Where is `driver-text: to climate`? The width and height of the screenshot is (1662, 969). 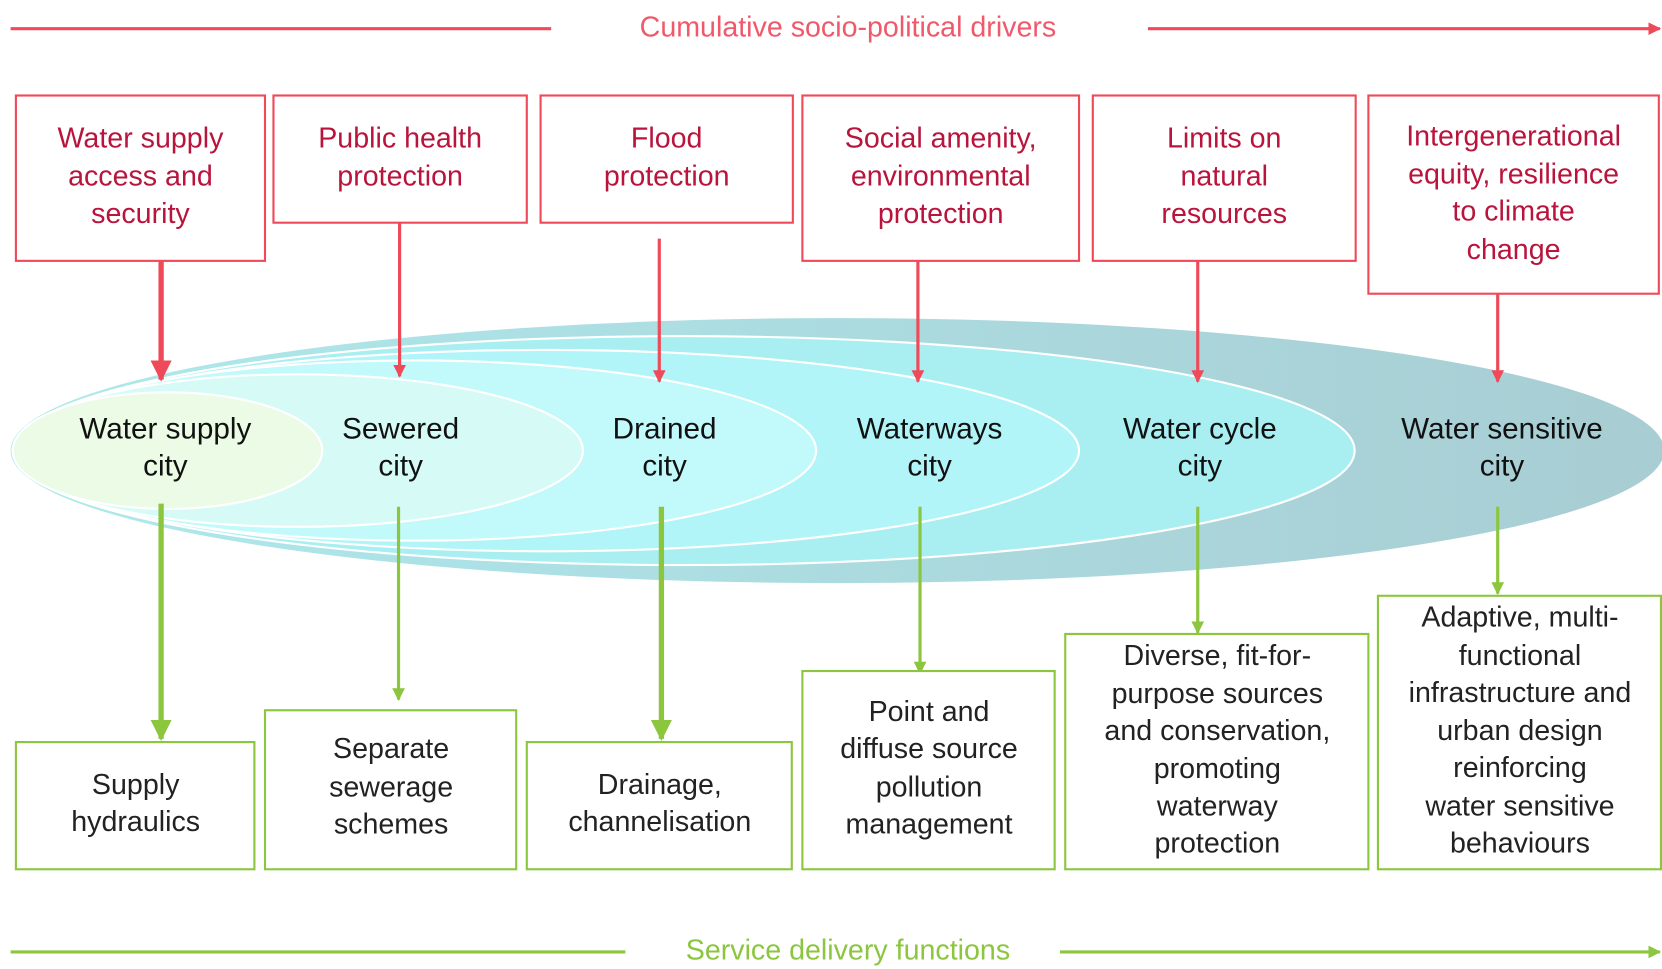
driver-text: to climate is located at coordinates (1513, 212).